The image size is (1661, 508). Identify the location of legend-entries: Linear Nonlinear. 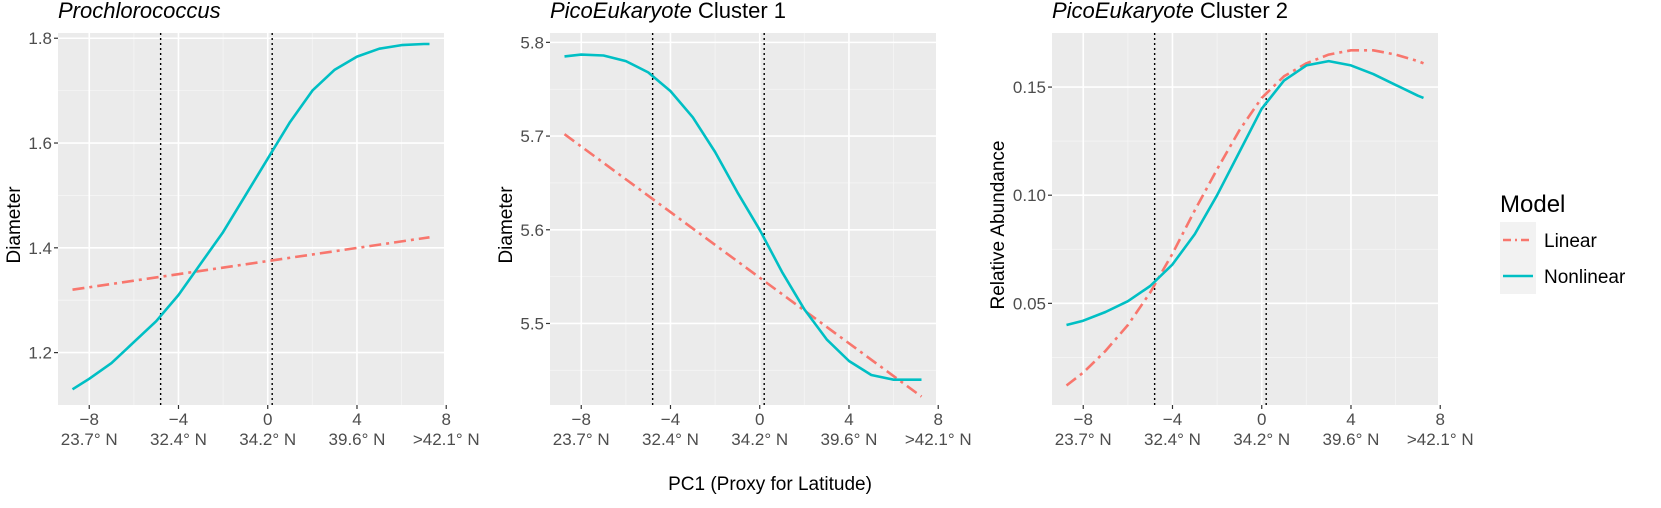
(1563, 258).